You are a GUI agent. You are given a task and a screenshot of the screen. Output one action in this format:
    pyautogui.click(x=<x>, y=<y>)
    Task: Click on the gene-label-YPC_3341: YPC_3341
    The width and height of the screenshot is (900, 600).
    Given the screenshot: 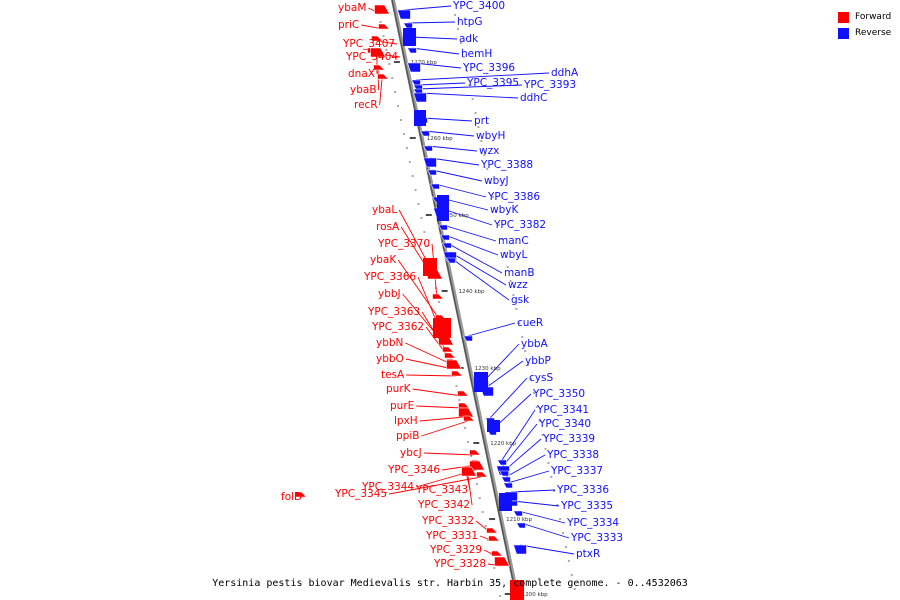 What is the action you would take?
    pyautogui.click(x=562, y=410)
    